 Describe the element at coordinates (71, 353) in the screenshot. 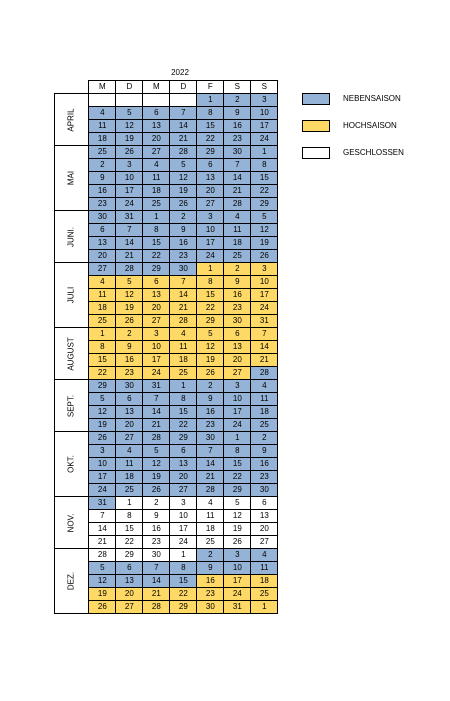

I see `month-label-cell: AUGUST` at that location.